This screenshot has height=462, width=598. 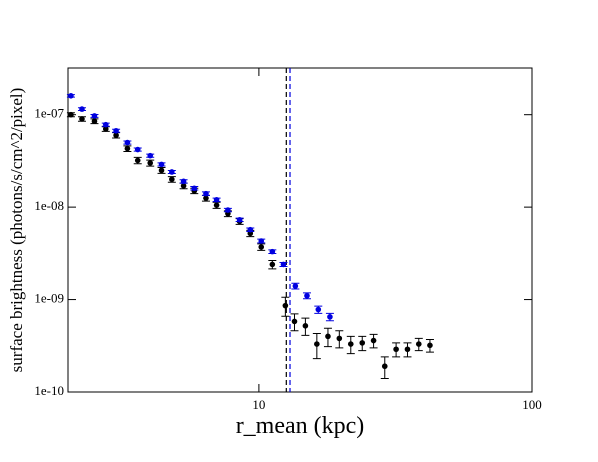 I want to click on x-tick-label: 100, so click(x=532, y=404).